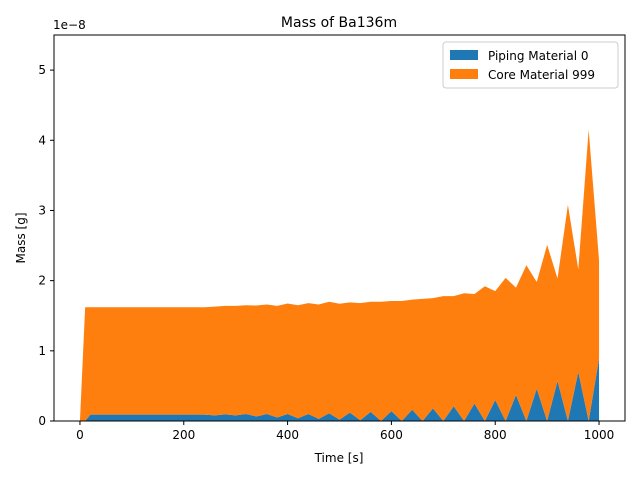  I want to click on y-tick-label: 3, so click(42, 210).